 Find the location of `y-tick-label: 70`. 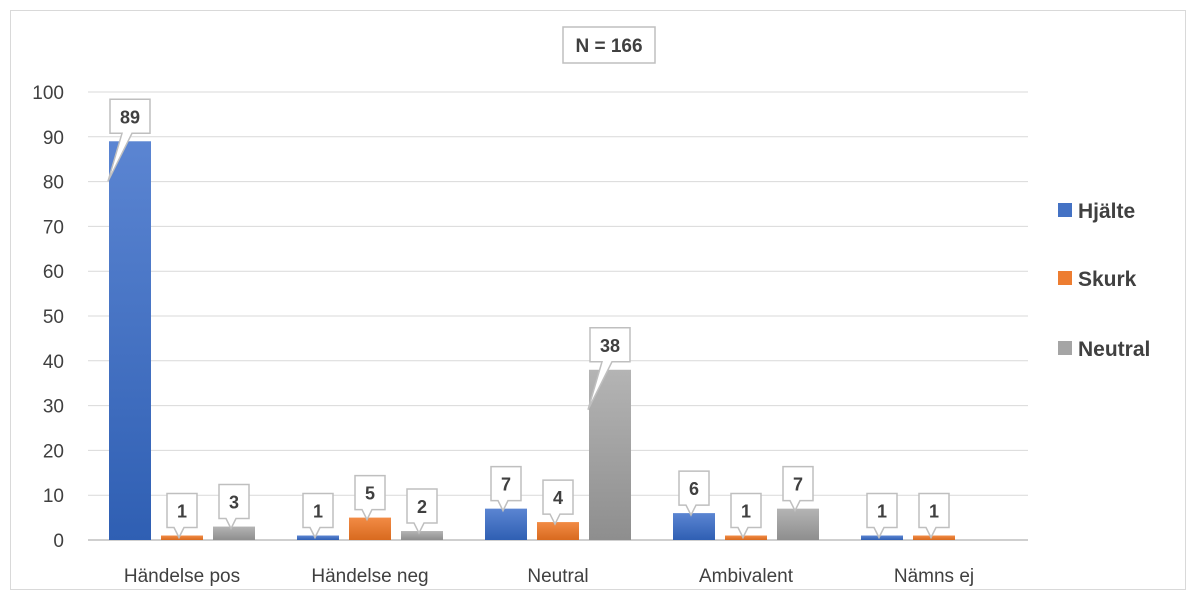

y-tick-label: 70 is located at coordinates (53, 227).